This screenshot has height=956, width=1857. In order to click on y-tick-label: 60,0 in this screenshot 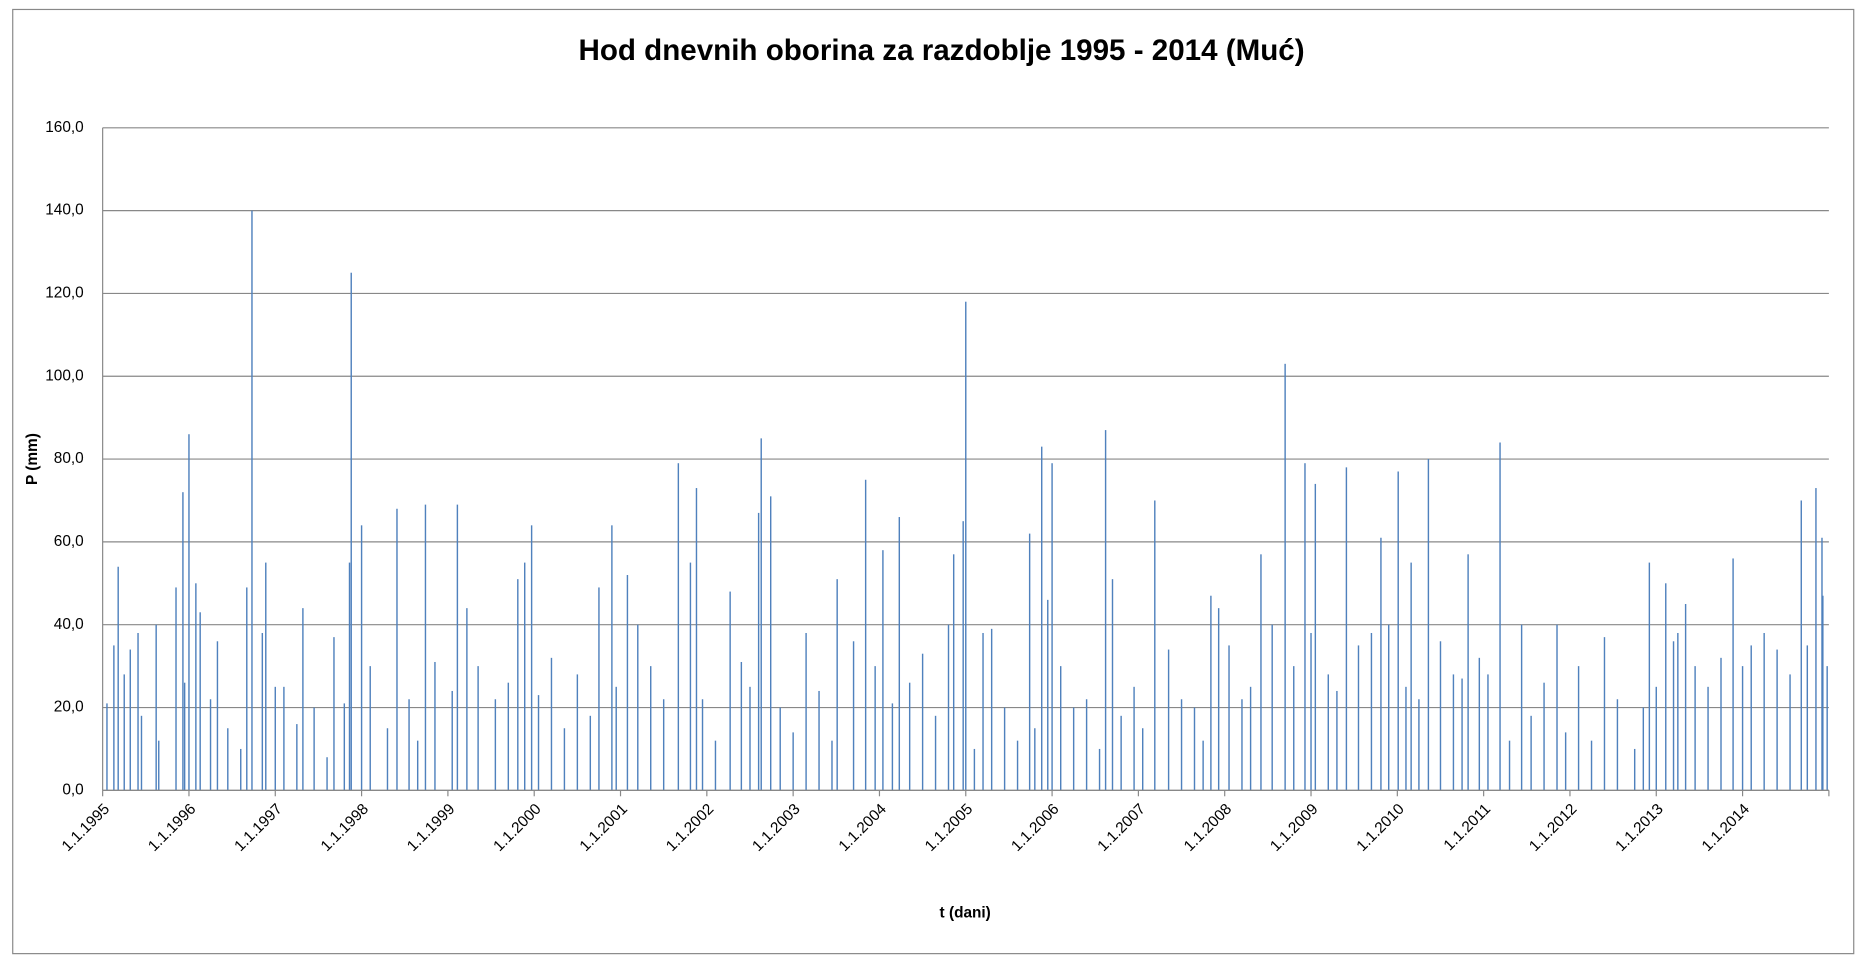, I will do `click(69, 541)`.